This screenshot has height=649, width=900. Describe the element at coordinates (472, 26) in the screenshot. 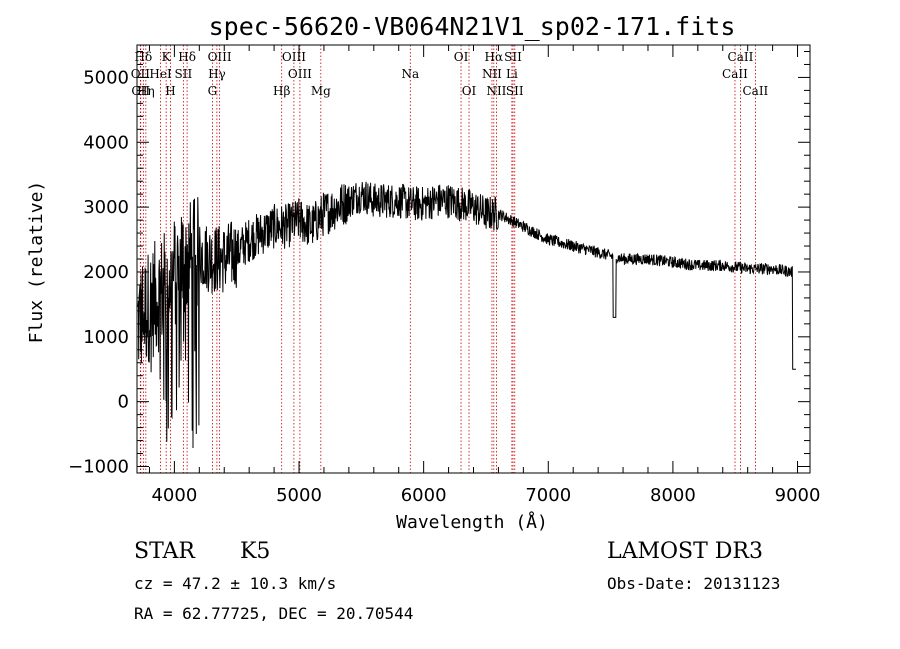

I see `chart-title: spec-56620-VB064N21V1_sp02-171.fits` at that location.